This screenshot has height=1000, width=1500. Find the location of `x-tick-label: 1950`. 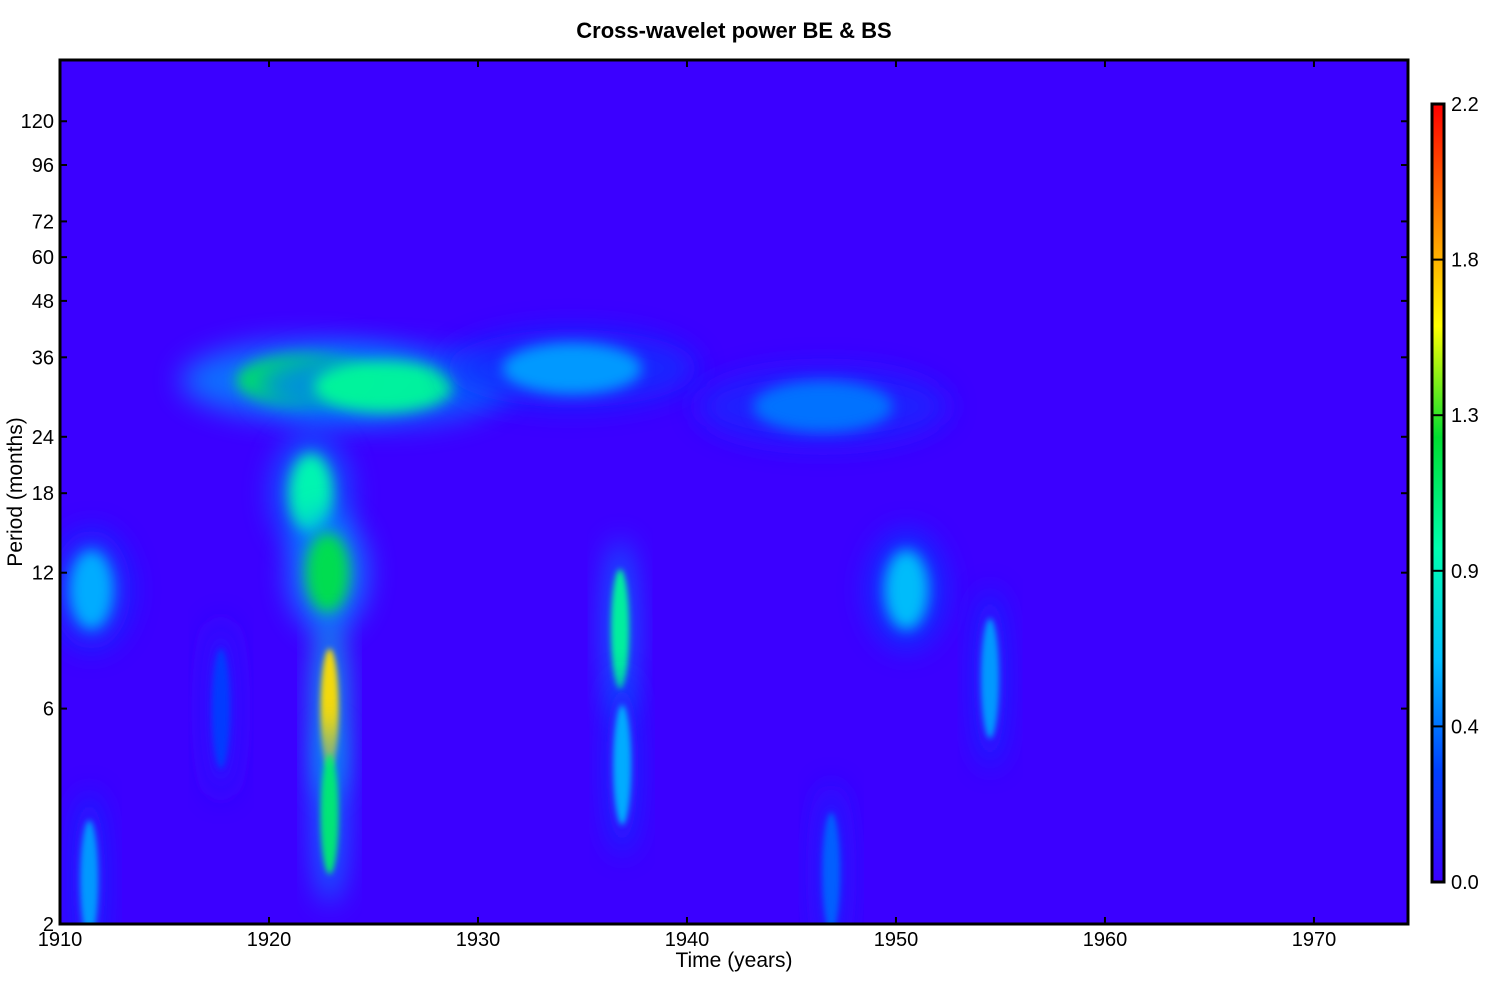

x-tick-label: 1950 is located at coordinates (896, 940).